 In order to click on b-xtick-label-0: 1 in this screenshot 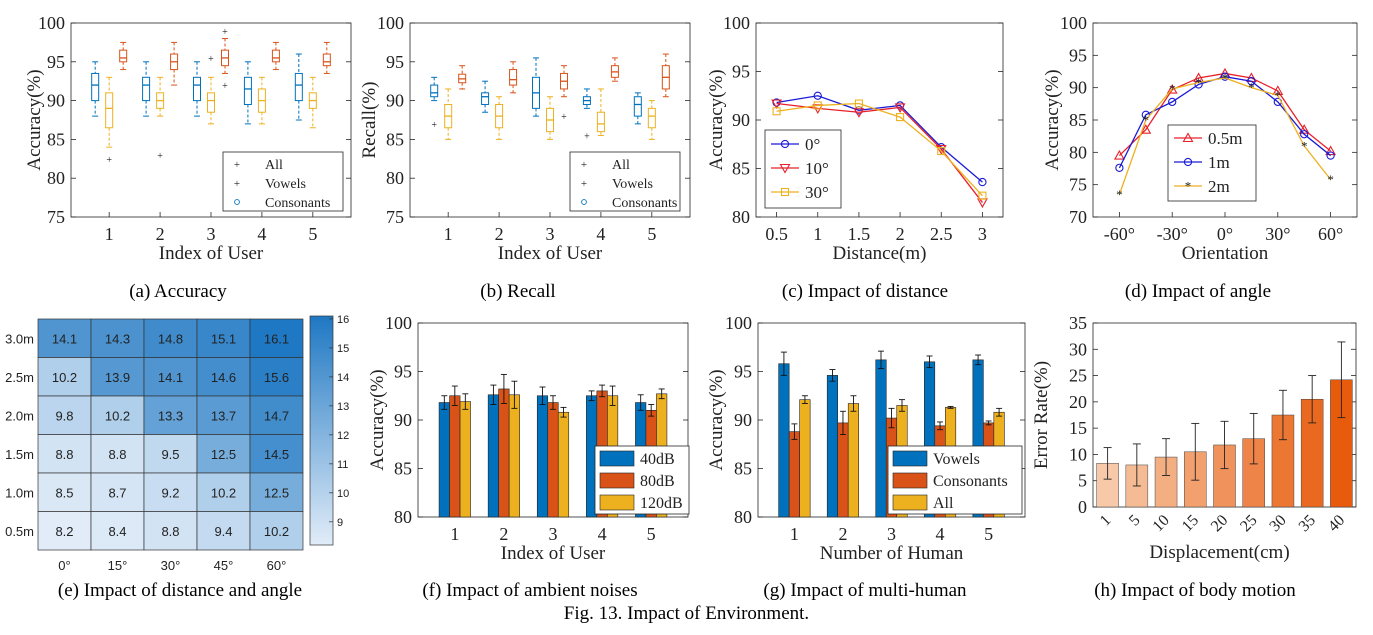, I will do `click(448, 234)`.